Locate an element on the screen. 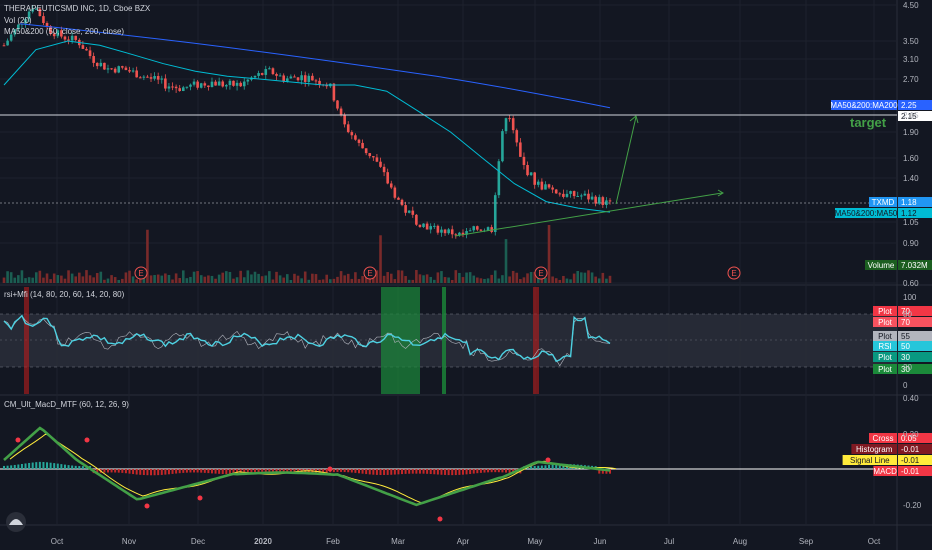 This screenshot has height=550, width=932. x-tick-jun-8: Jun is located at coordinates (600, 541).